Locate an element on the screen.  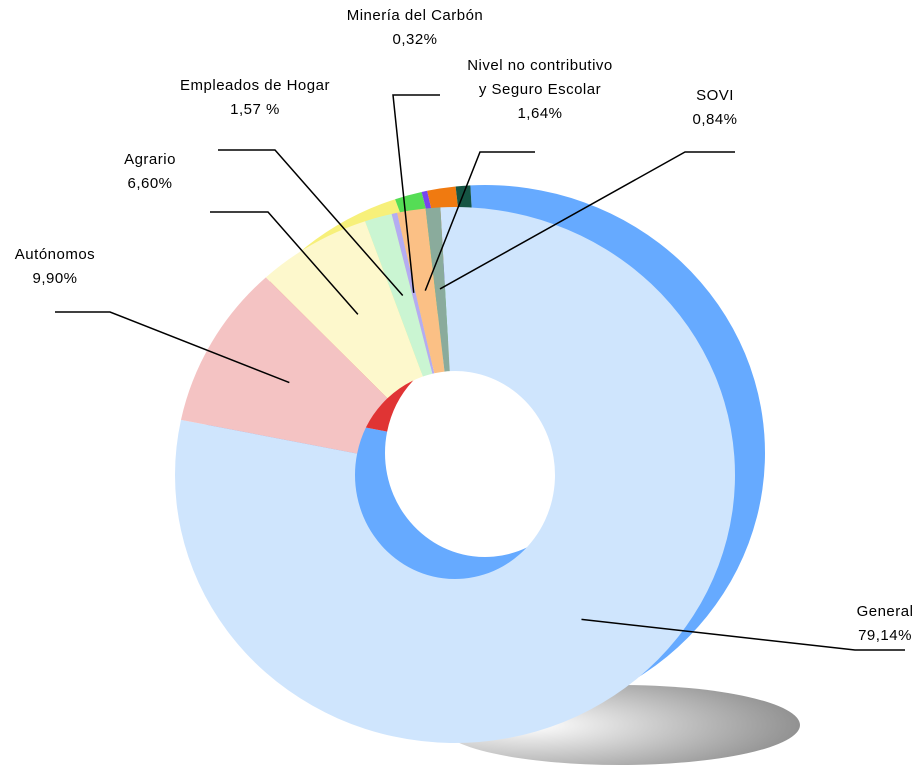
slice-label: SOVI 0,84% is located at coordinates (714, 108).